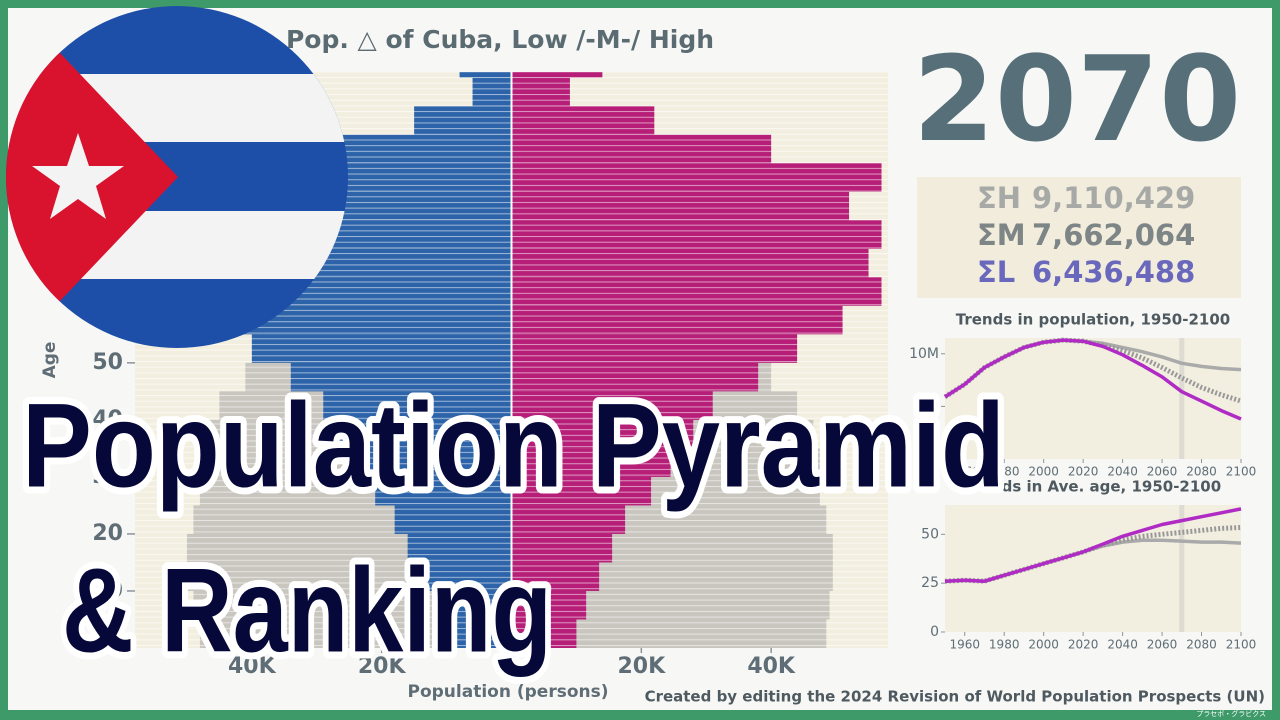 Image resolution: width=1280 pixels, height=720 pixels. Describe the element at coordinates (107, 533) in the screenshot. I see `y-tick-label: 20` at that location.